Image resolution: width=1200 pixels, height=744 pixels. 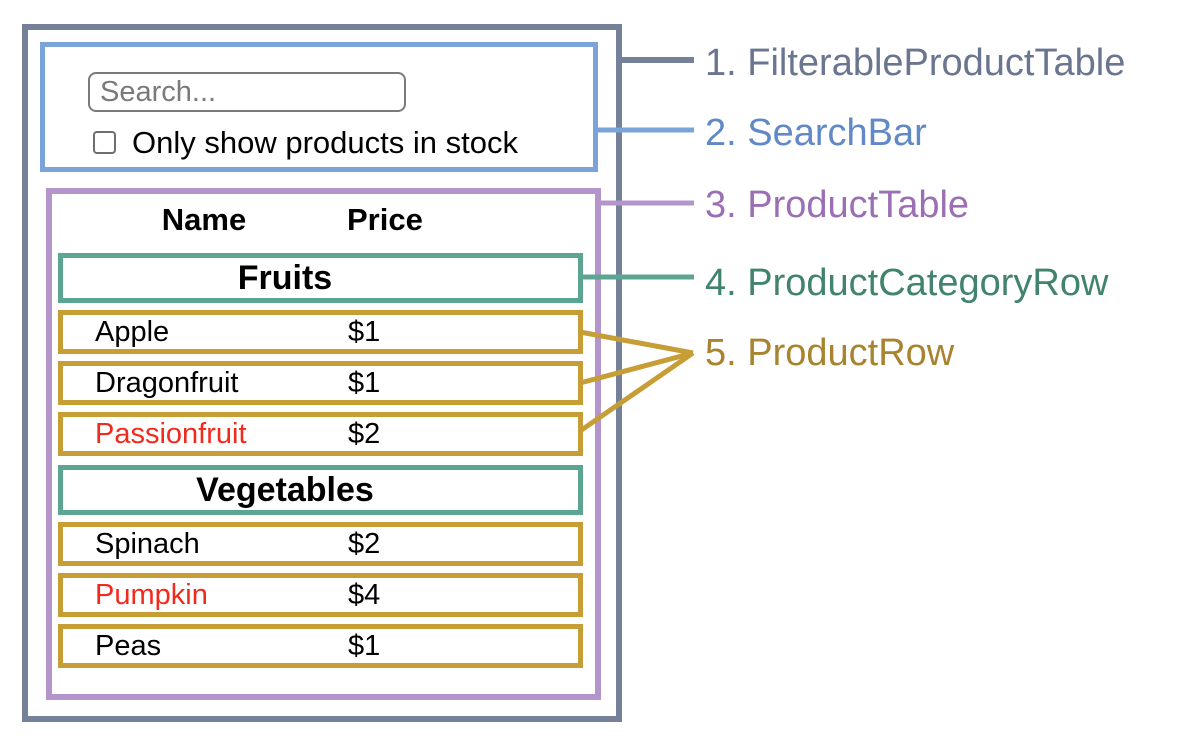 I want to click on column-header-price: Price, so click(x=385, y=219).